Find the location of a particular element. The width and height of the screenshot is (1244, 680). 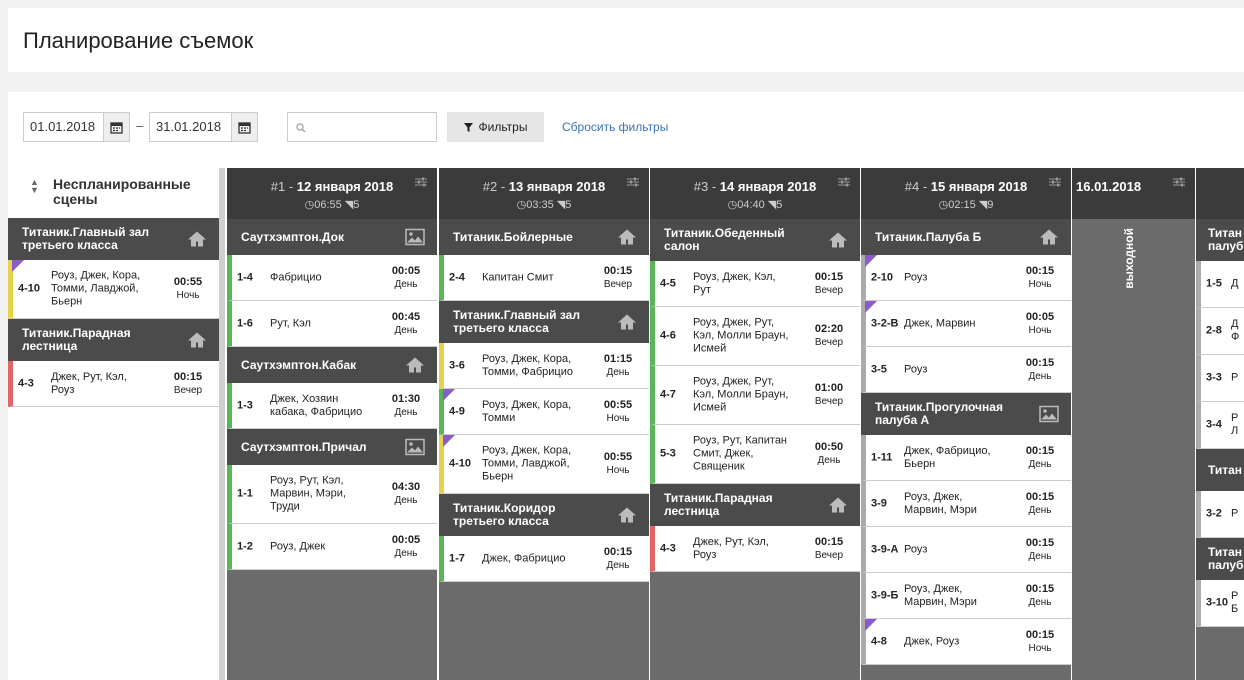

scene-characters: Роуз, Джек, Марвин, Мэри is located at coordinates (940, 503).